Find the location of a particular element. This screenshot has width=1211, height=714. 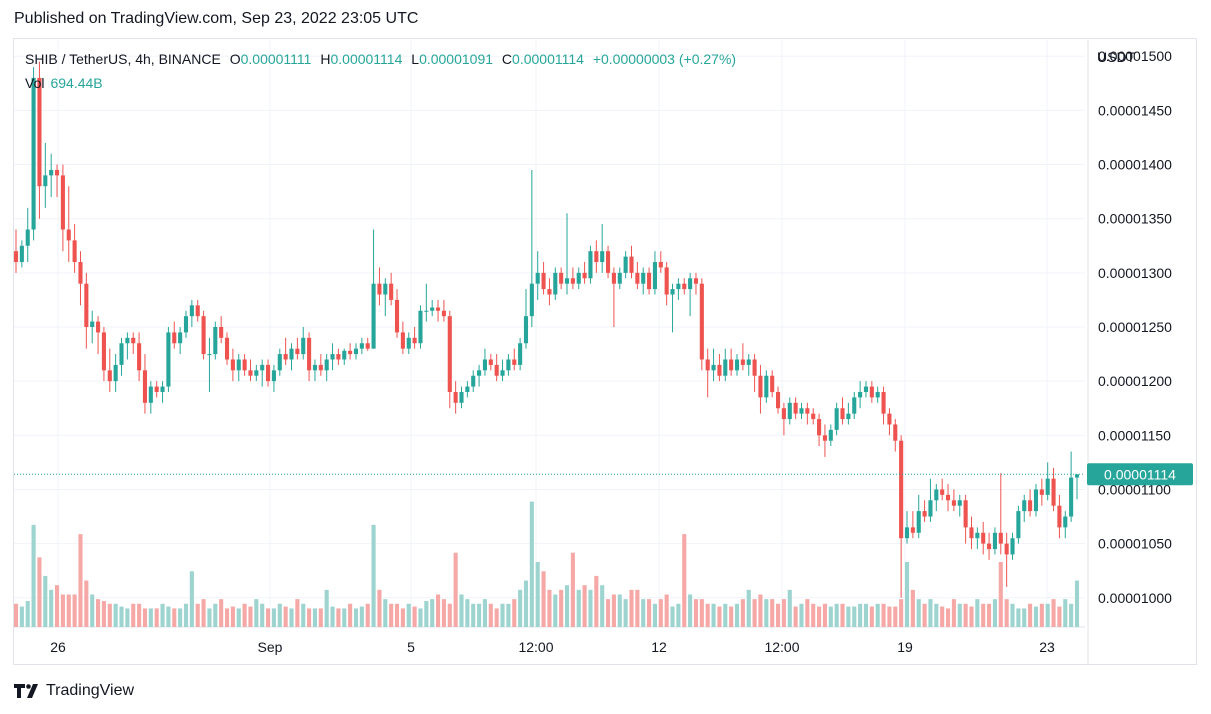

brand-label: TradingView is located at coordinates (90, 690).